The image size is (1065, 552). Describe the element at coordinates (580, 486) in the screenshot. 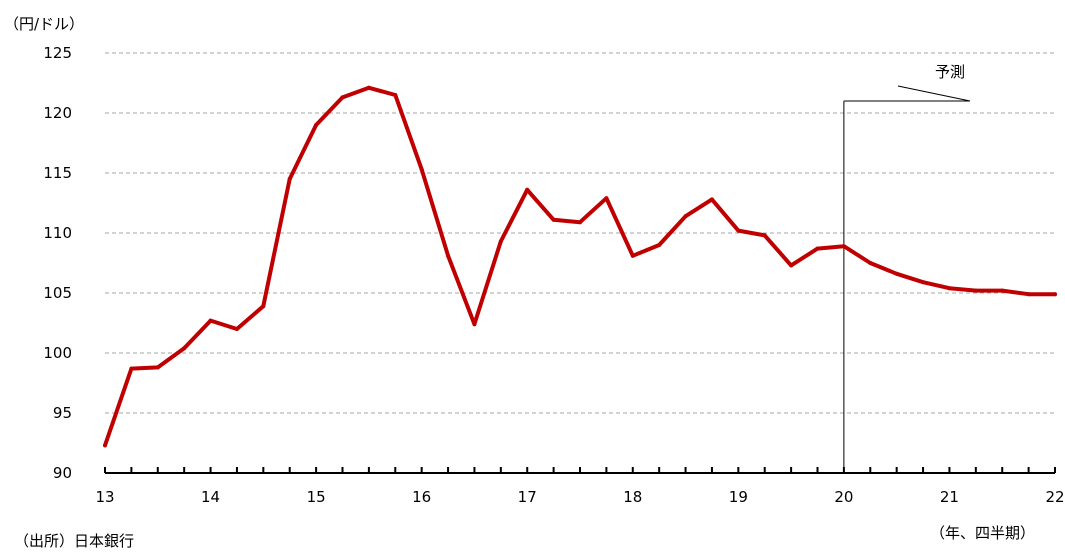

I see `x-axis: 13 14 15 16 17 18 19 20 21 22` at that location.